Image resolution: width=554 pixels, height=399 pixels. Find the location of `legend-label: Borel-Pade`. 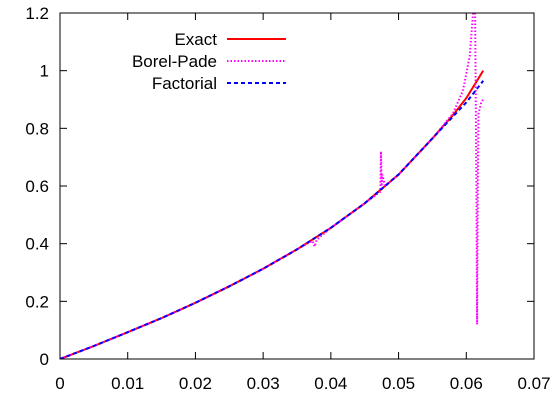

legend-label: Borel-Pade is located at coordinates (174, 61).